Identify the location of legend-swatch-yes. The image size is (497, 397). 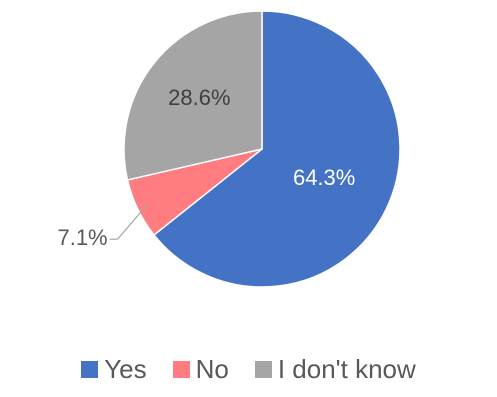
(90, 369).